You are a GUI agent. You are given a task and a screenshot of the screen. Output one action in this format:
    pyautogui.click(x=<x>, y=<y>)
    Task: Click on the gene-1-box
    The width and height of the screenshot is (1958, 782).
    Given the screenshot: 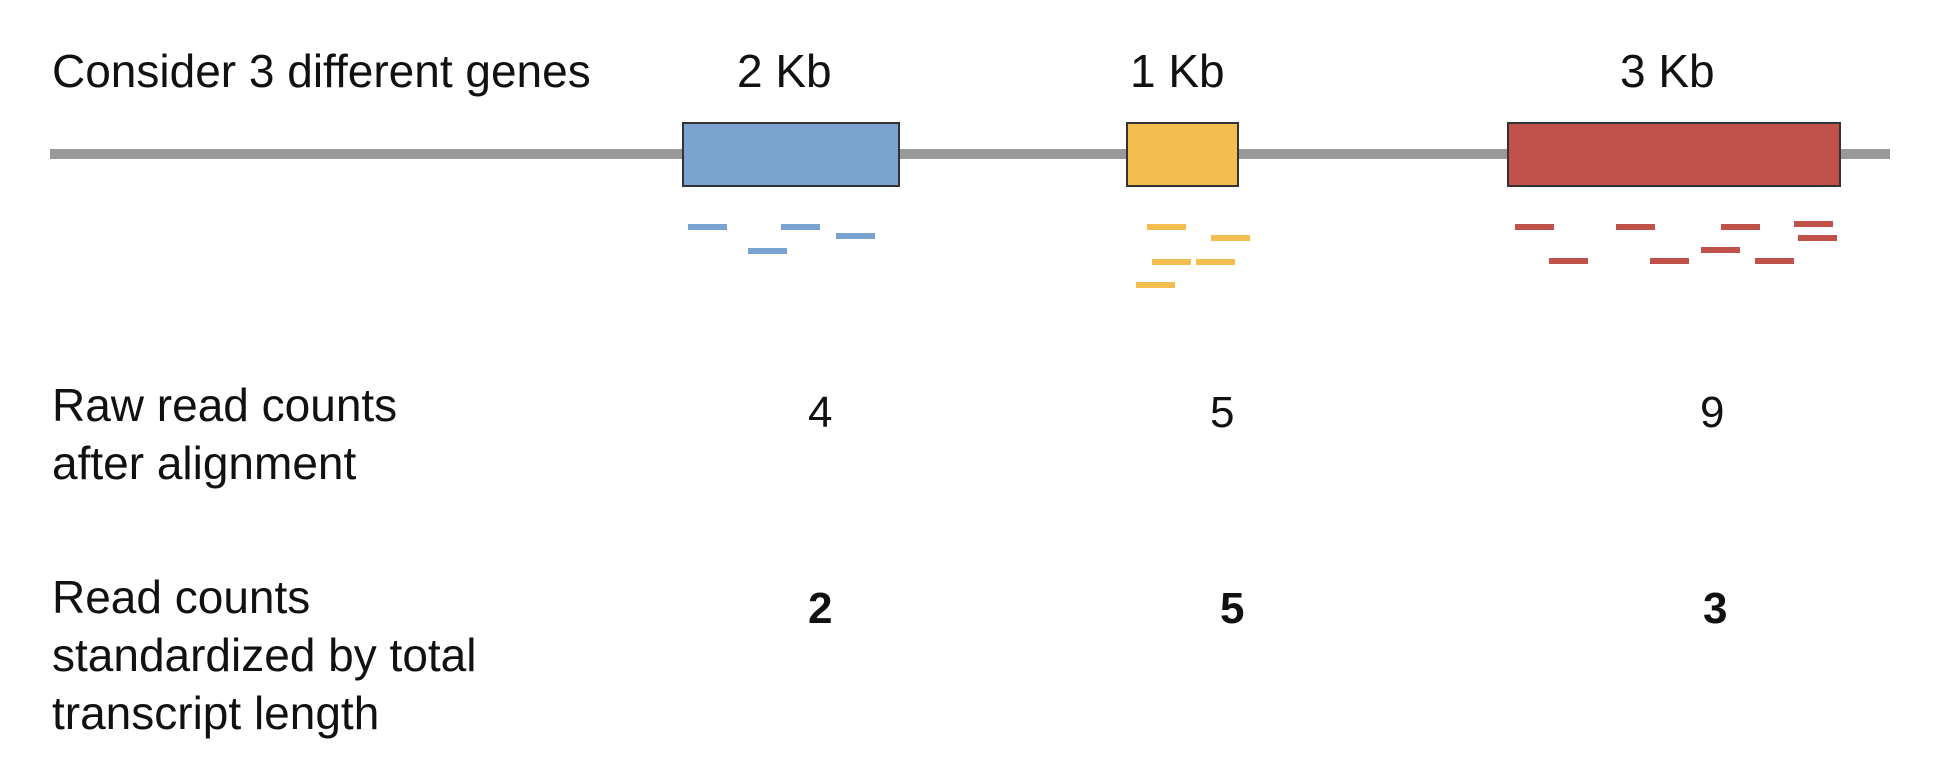 What is the action you would take?
    pyautogui.click(x=791, y=154)
    